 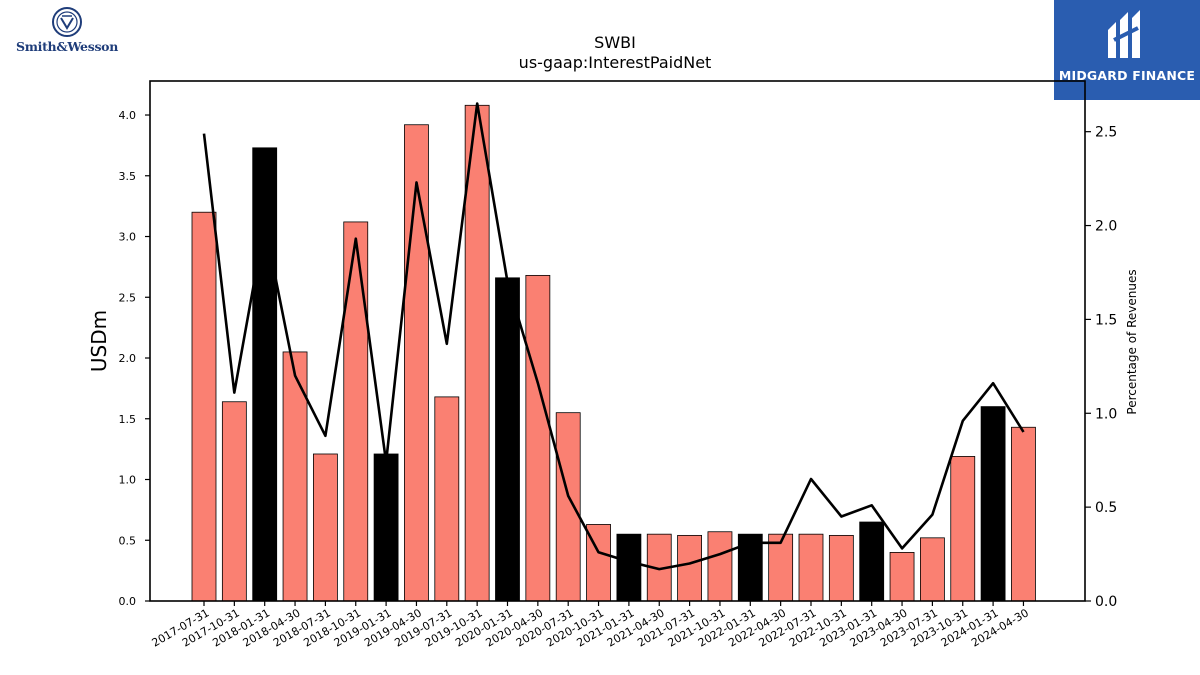 I want to click on chart-title: SWBI, so click(x=615, y=42).